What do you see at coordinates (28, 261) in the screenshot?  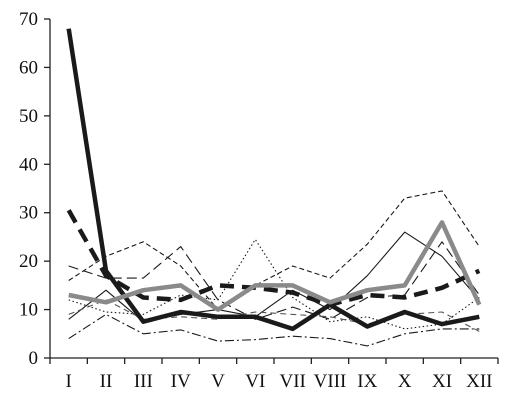 I see `y-tick-label: 20` at bounding box center [28, 261].